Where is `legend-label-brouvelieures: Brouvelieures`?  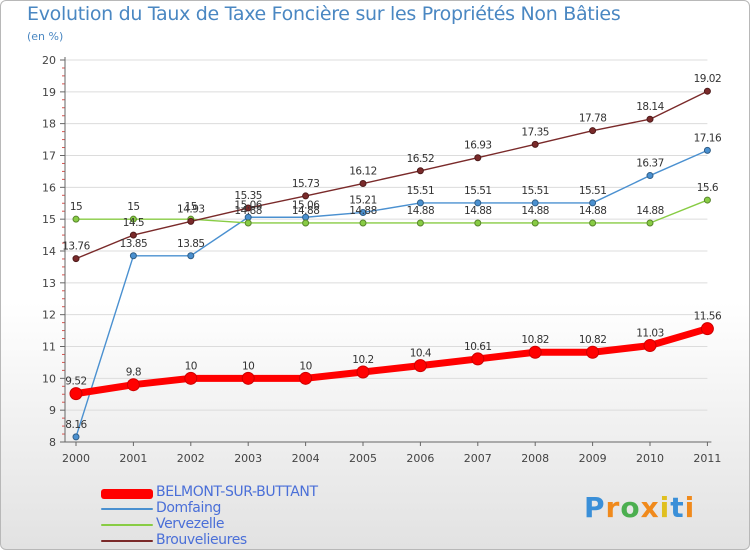 legend-label-brouvelieures: Brouvelieures is located at coordinates (201, 540).